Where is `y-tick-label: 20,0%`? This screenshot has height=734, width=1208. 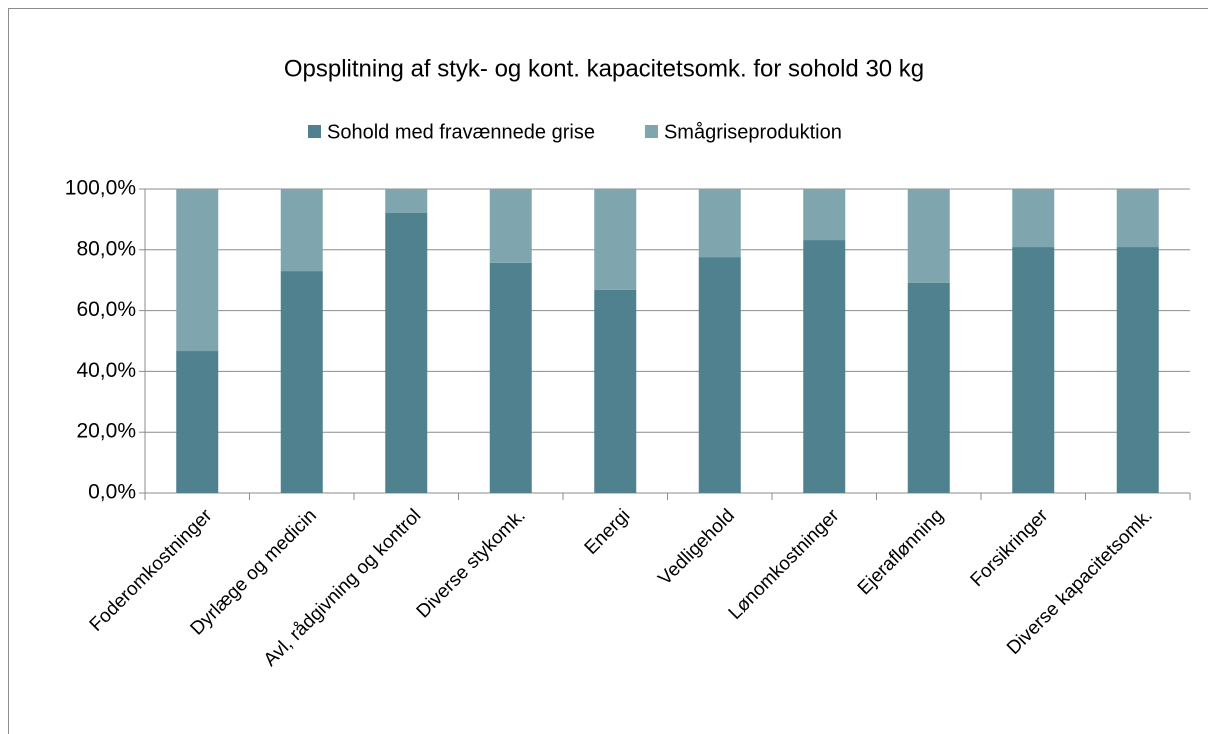
y-tick-label: 20,0% is located at coordinates (106, 431).